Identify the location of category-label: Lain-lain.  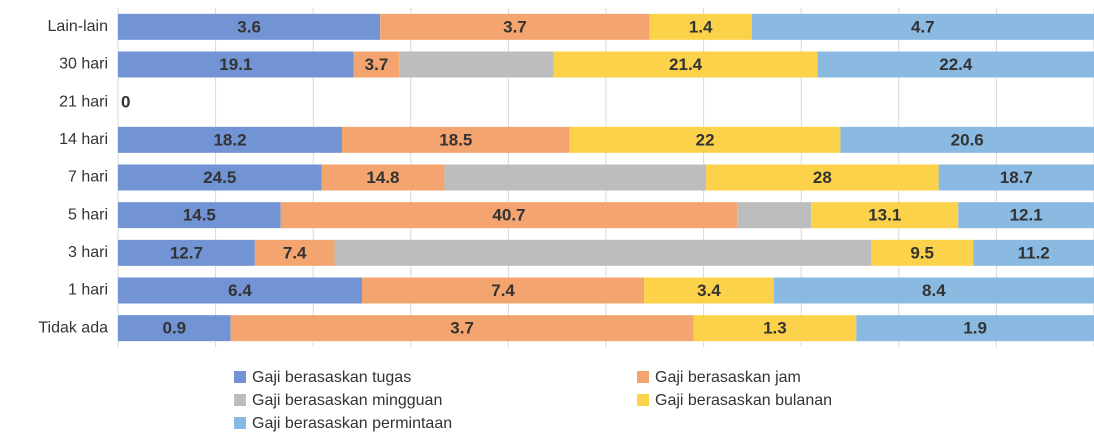
(78, 26).